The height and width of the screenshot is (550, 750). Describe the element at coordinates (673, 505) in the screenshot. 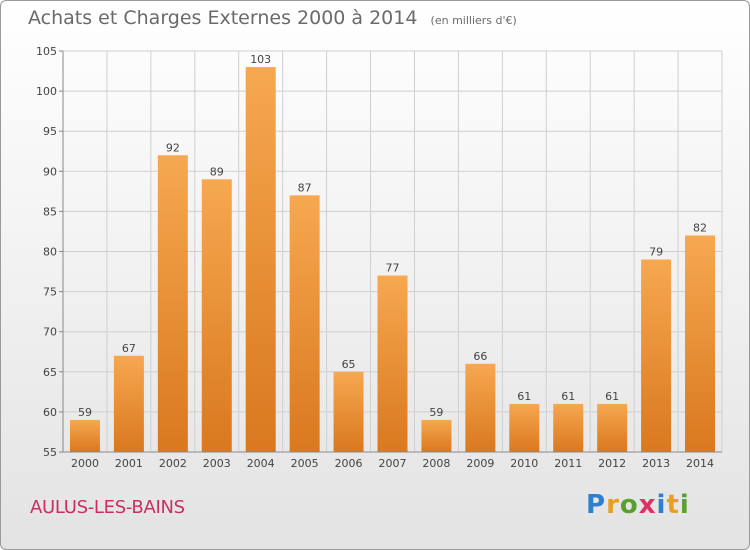

I see `logo-letter: t` at that location.